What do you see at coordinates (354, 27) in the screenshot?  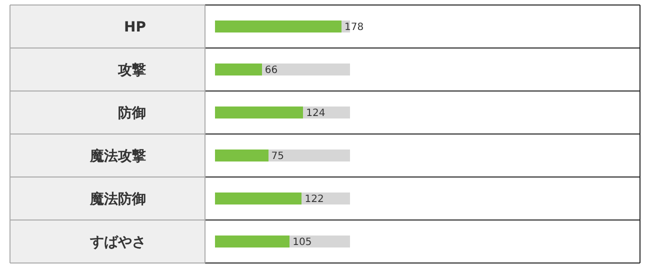 I see `data-label: 178` at bounding box center [354, 27].